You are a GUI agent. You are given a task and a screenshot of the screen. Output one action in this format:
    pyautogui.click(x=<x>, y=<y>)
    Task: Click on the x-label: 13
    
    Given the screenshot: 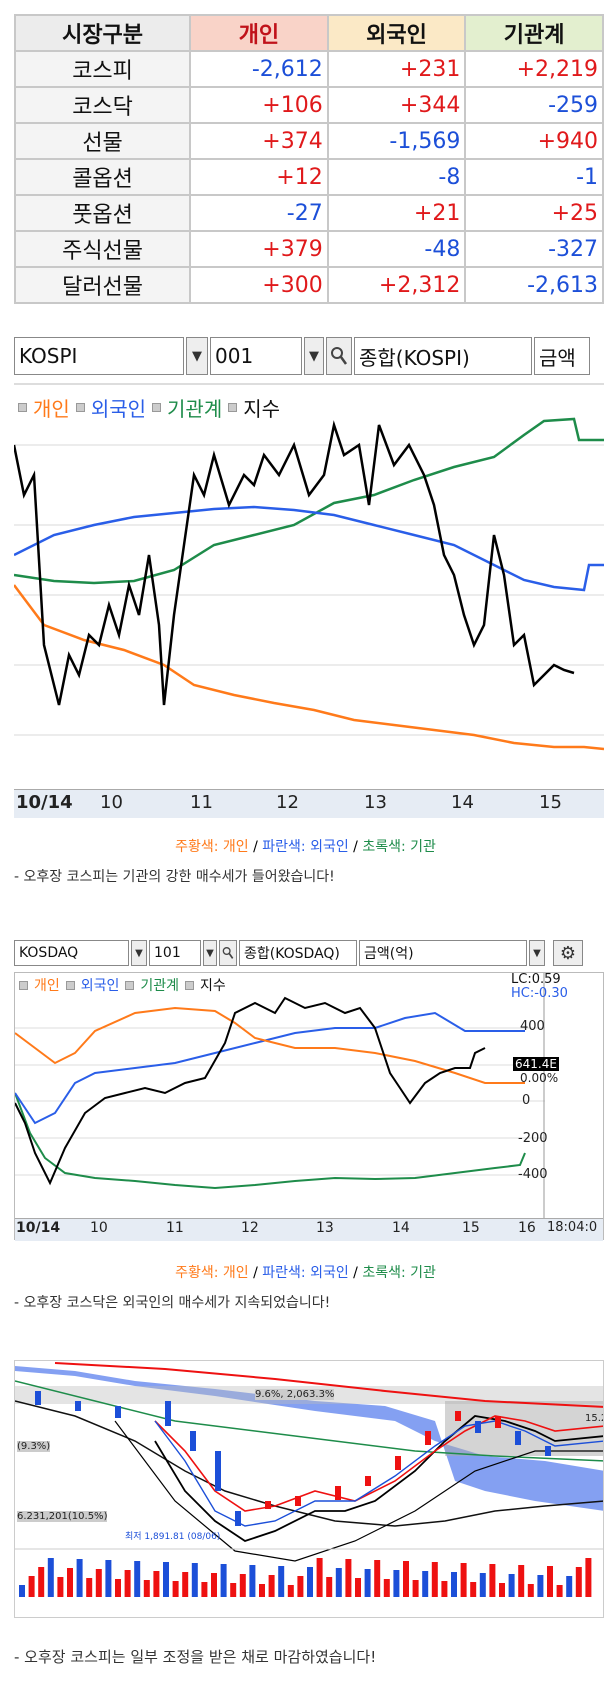 What is the action you would take?
    pyautogui.click(x=325, y=1228)
    